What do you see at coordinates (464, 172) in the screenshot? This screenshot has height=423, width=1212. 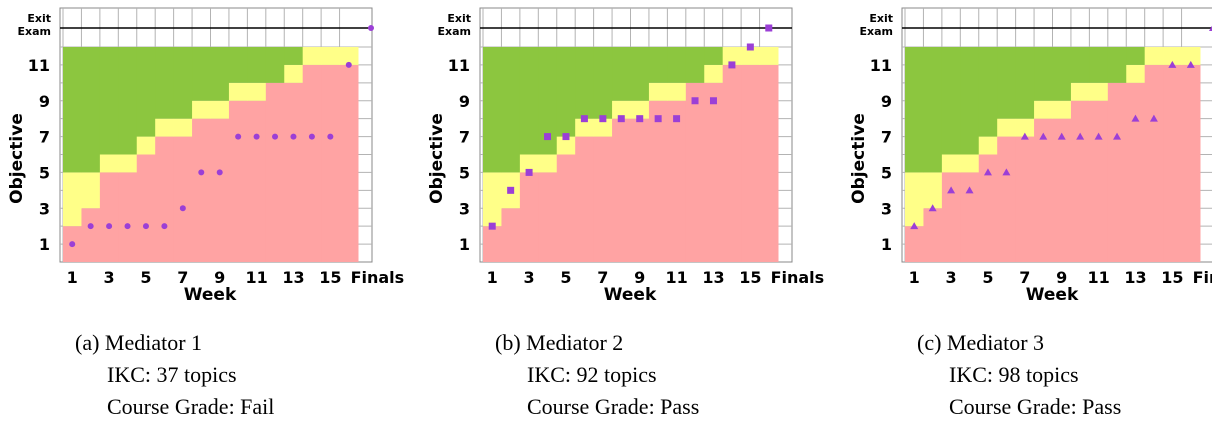 I see `y-tick-label: 5` at bounding box center [464, 172].